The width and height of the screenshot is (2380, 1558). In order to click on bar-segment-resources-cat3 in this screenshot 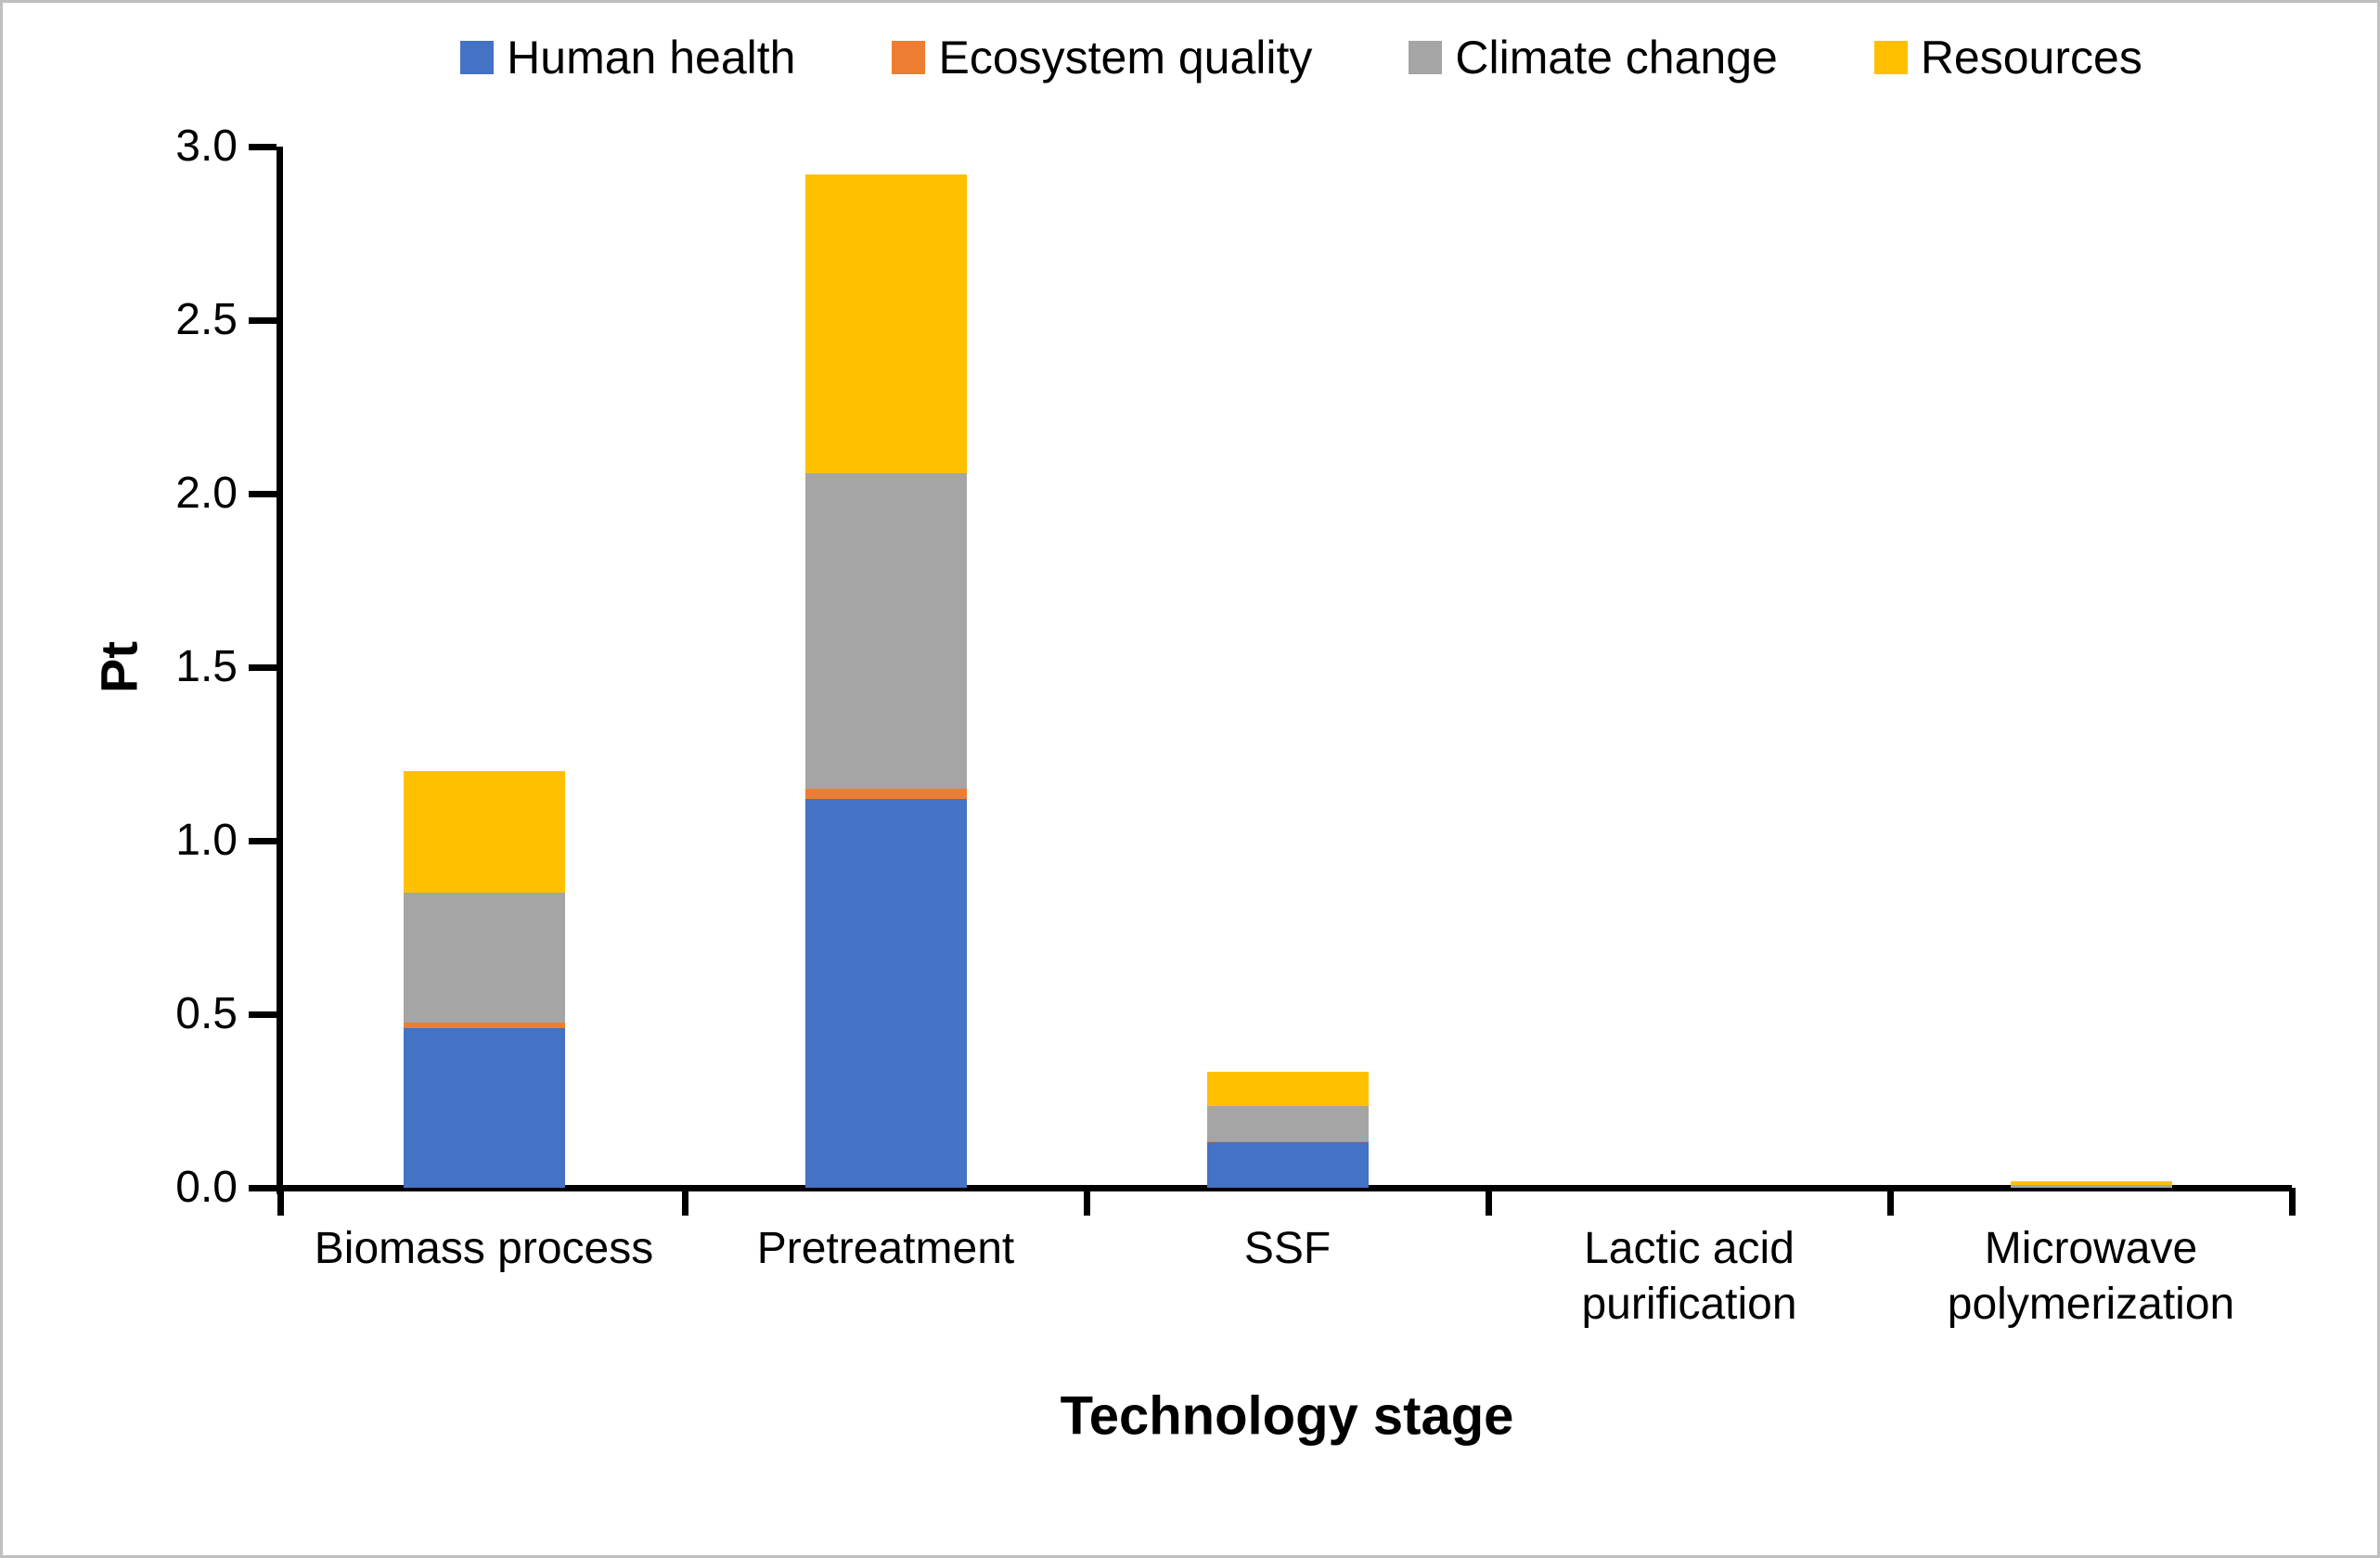, I will do `click(1287, 1089)`.